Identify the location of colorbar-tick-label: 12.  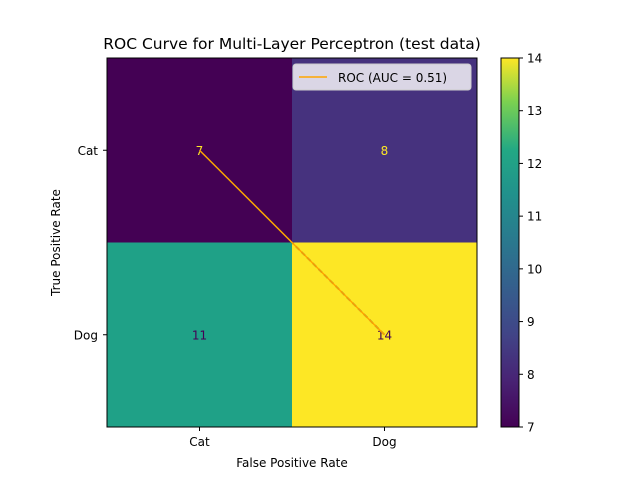
(534, 164).